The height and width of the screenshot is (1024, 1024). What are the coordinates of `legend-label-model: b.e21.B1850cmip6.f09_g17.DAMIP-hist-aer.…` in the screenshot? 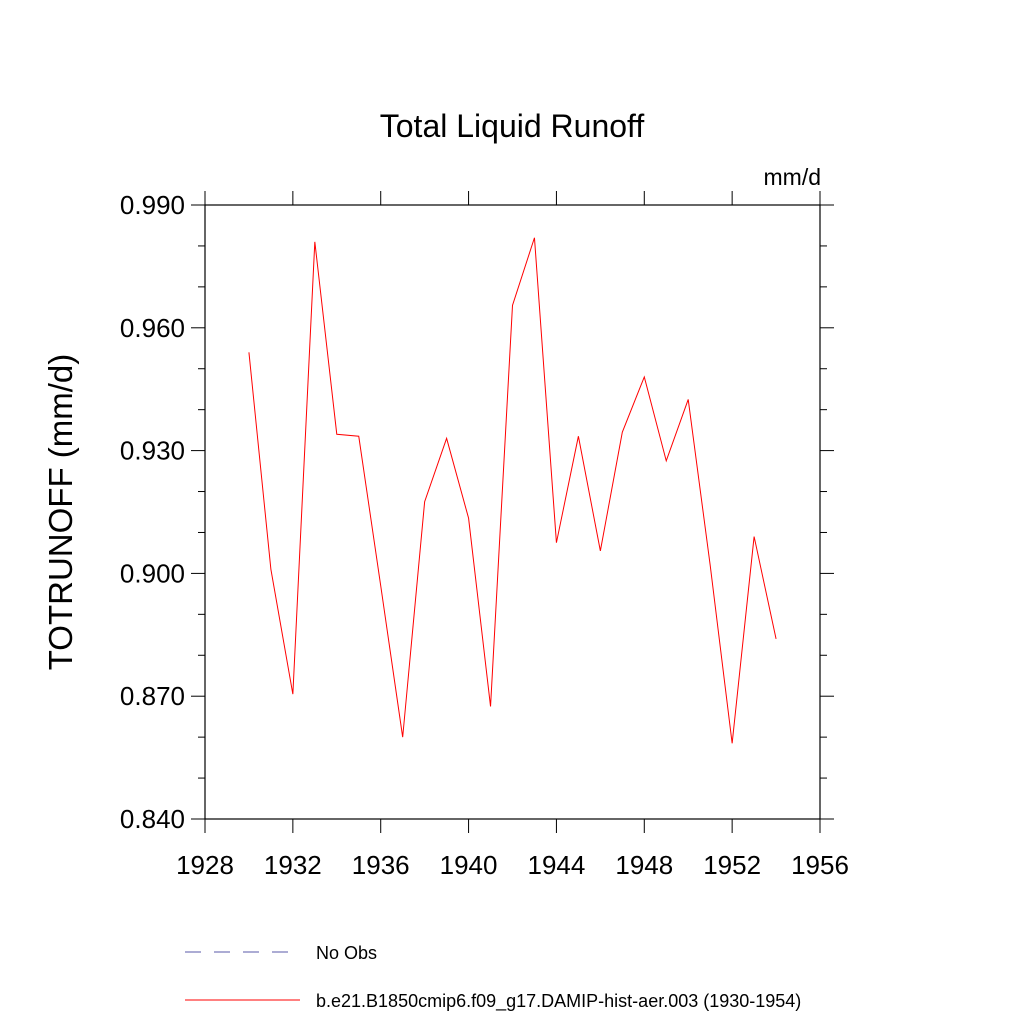 It's located at (558, 1001).